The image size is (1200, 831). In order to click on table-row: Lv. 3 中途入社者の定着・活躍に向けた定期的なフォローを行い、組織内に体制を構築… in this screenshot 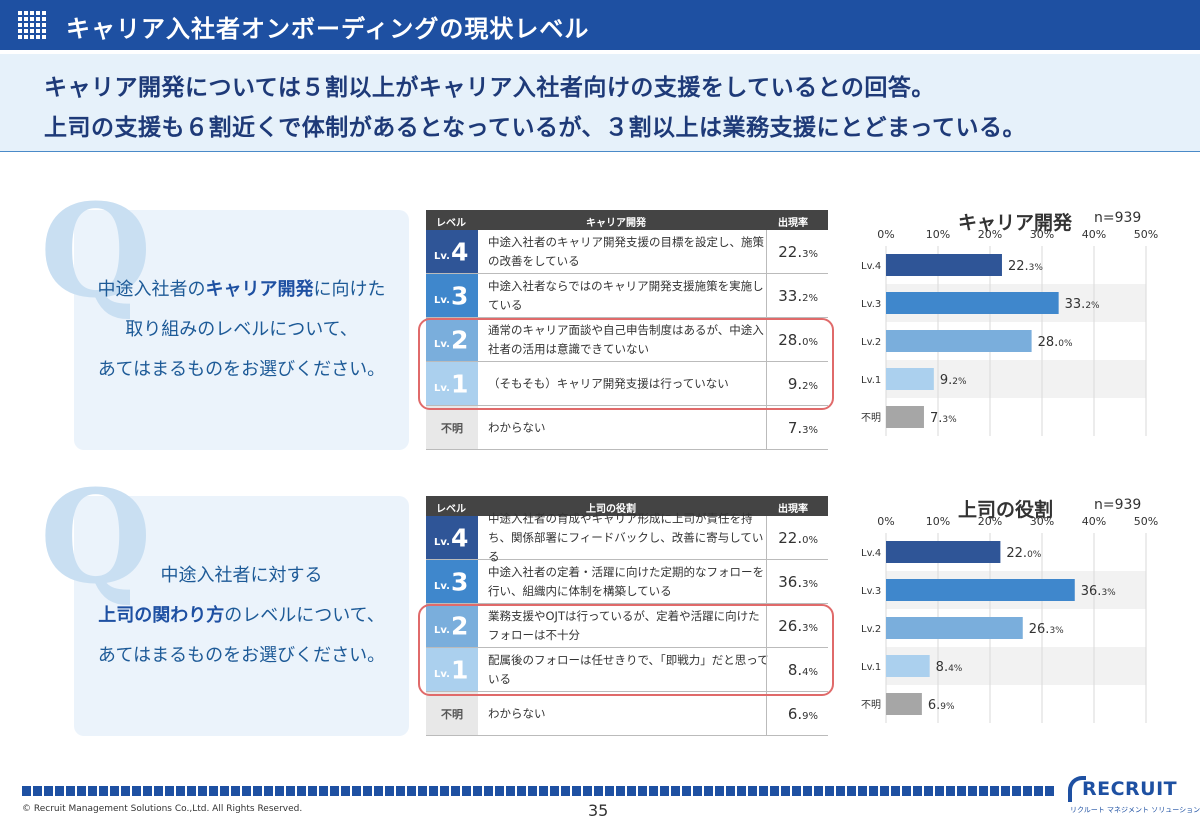, I will do `click(627, 582)`.